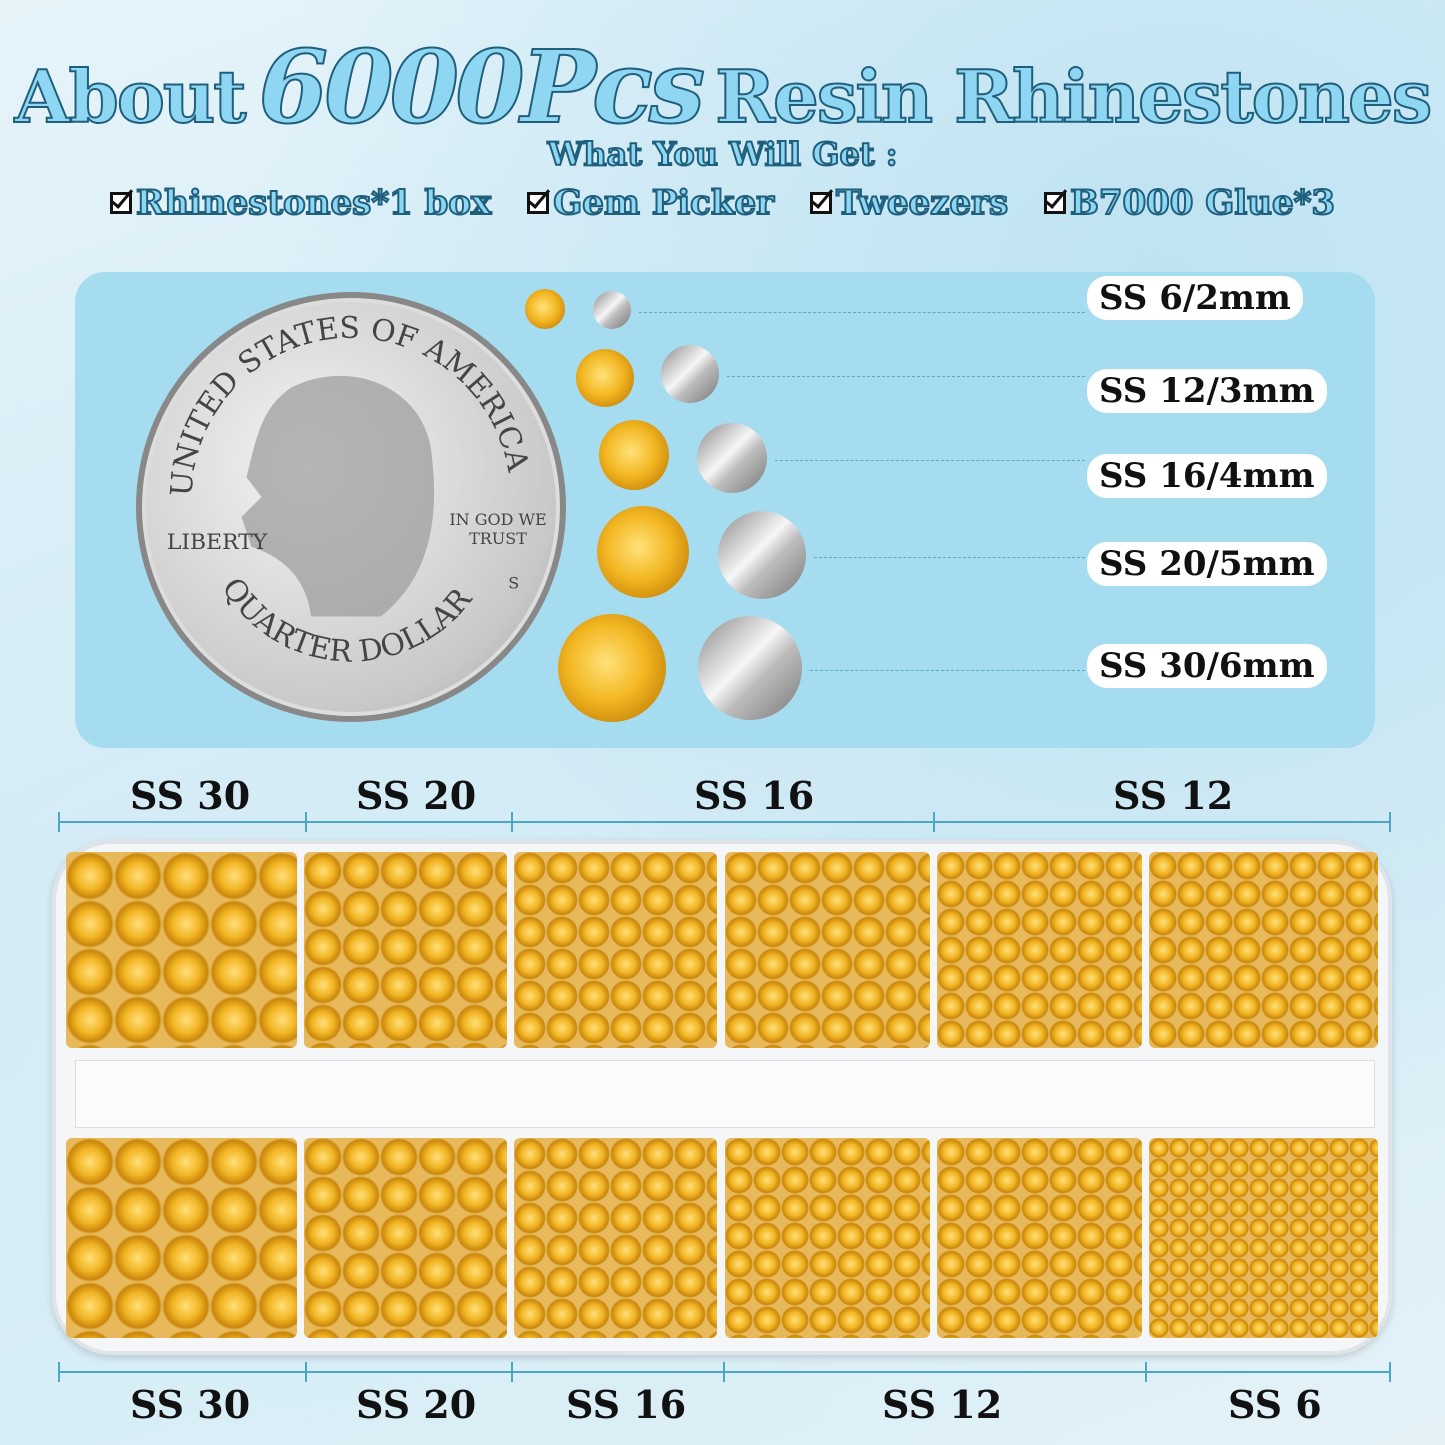 The image size is (1445, 1445). What do you see at coordinates (190, 795) in the screenshot?
I see `top-label: SS 30` at bounding box center [190, 795].